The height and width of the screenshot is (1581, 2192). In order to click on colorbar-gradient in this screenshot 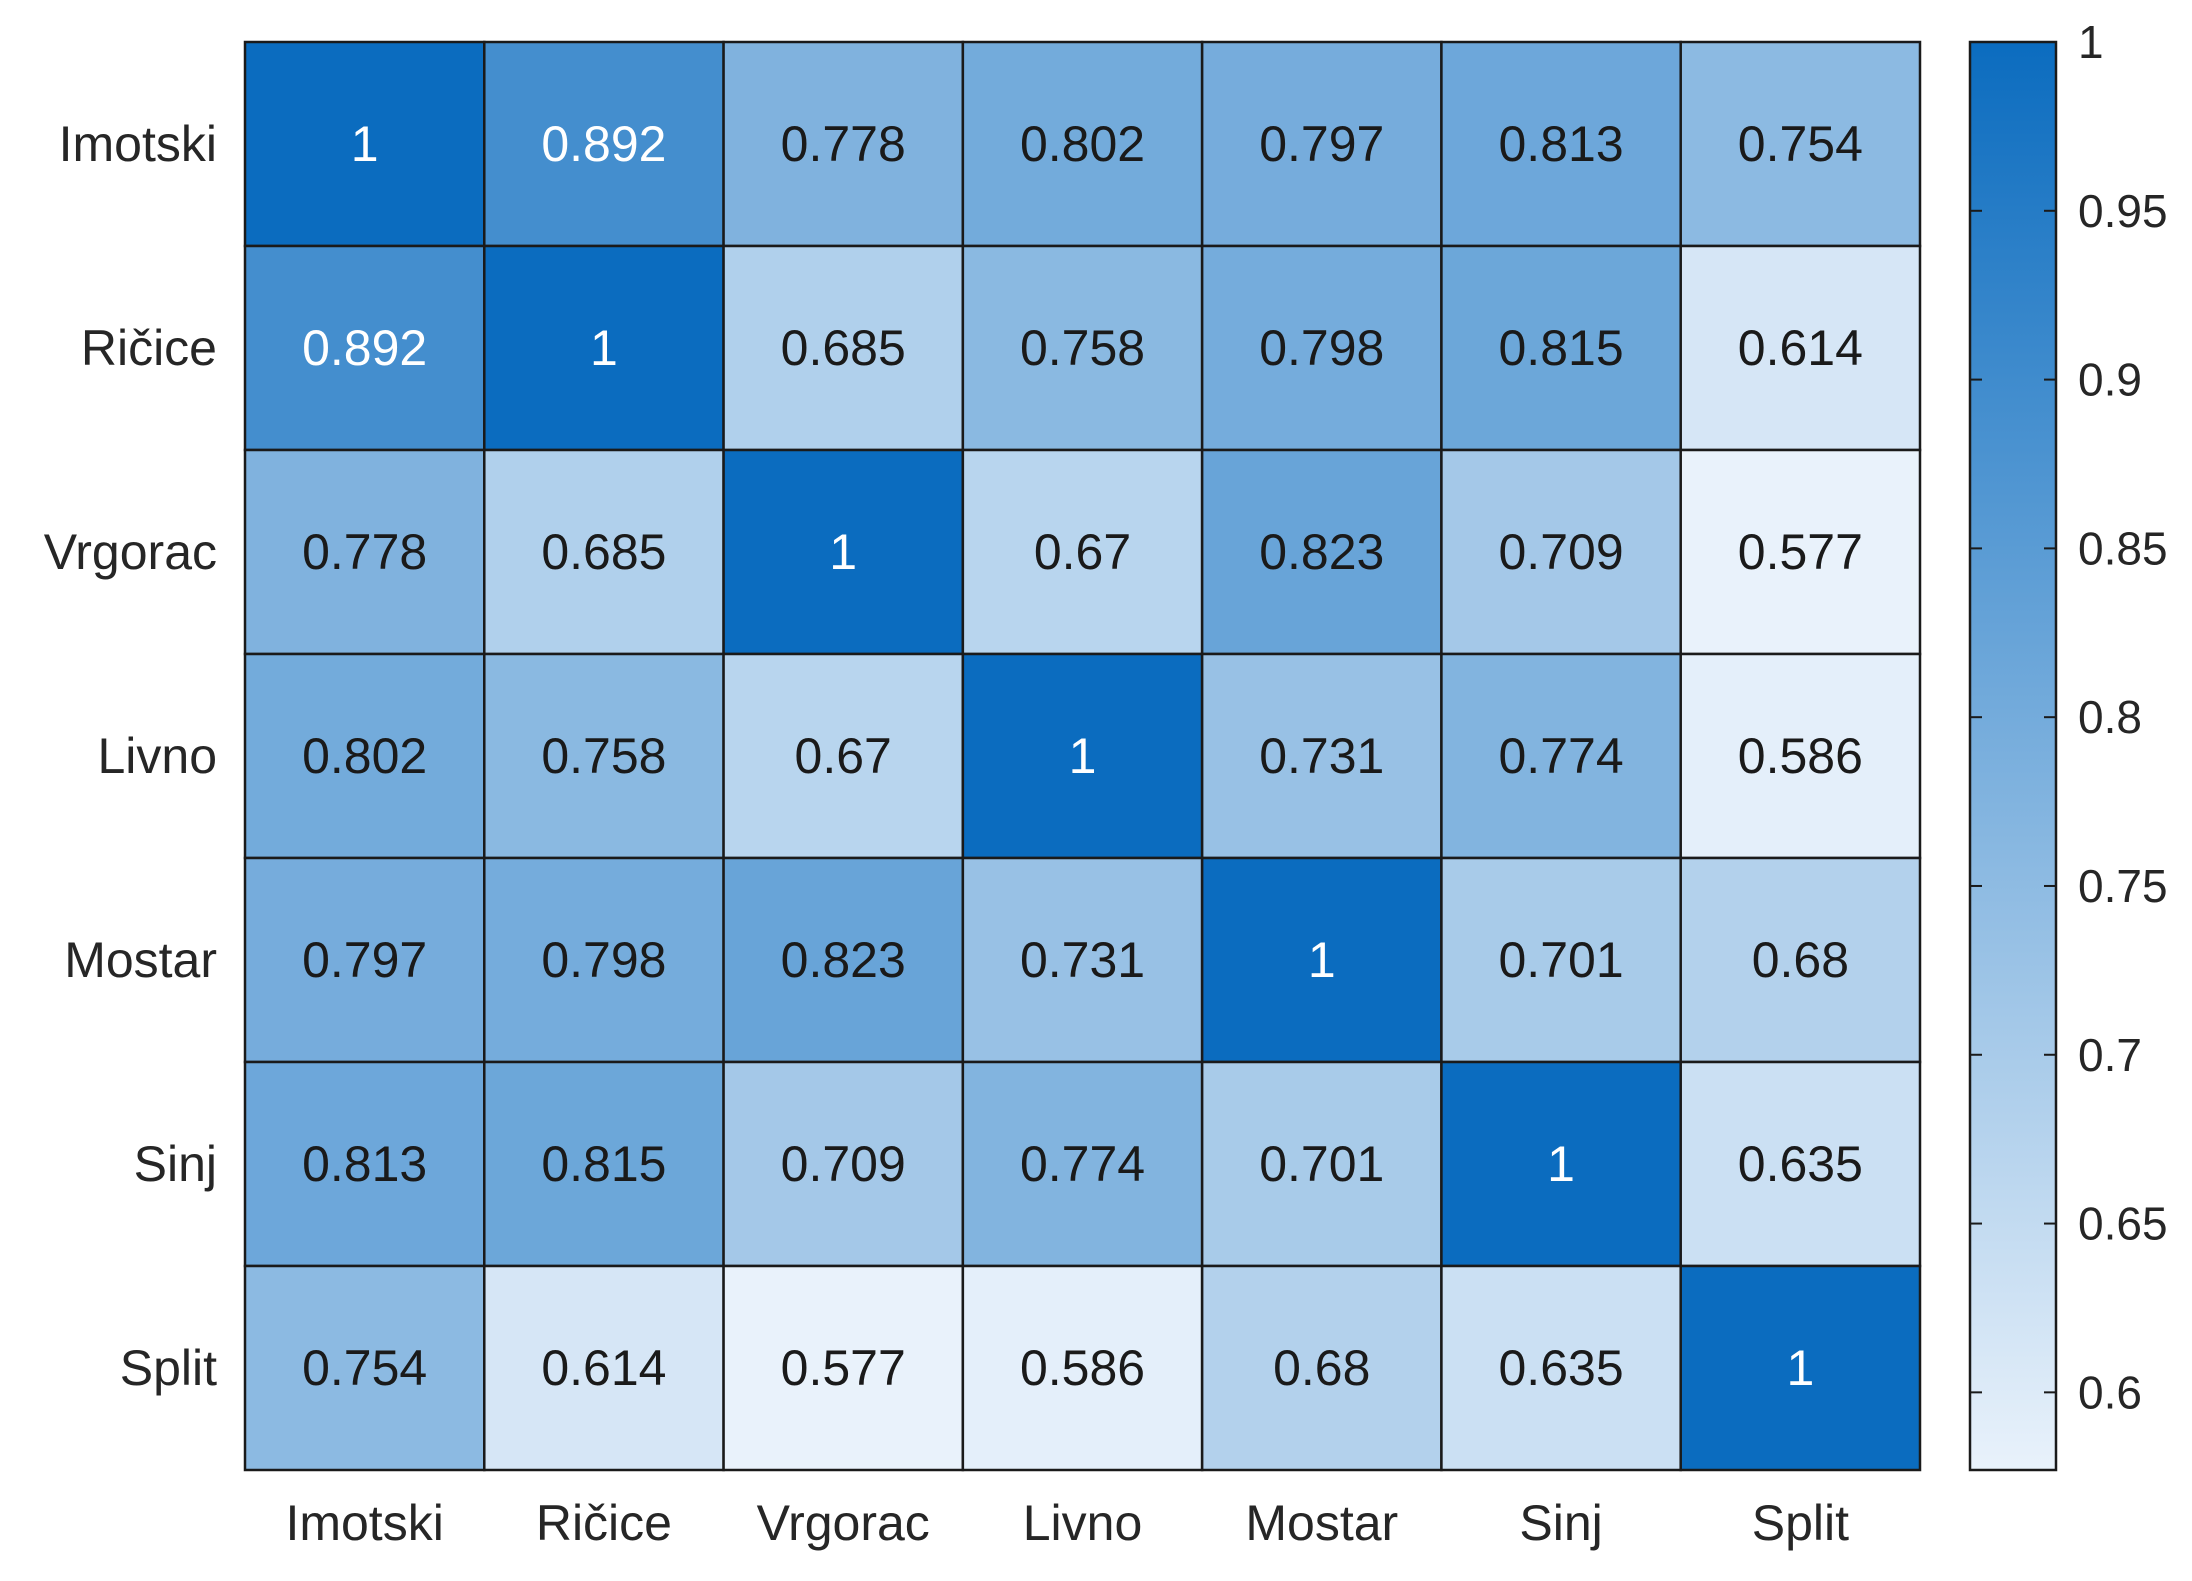, I will do `click(2013, 756)`.